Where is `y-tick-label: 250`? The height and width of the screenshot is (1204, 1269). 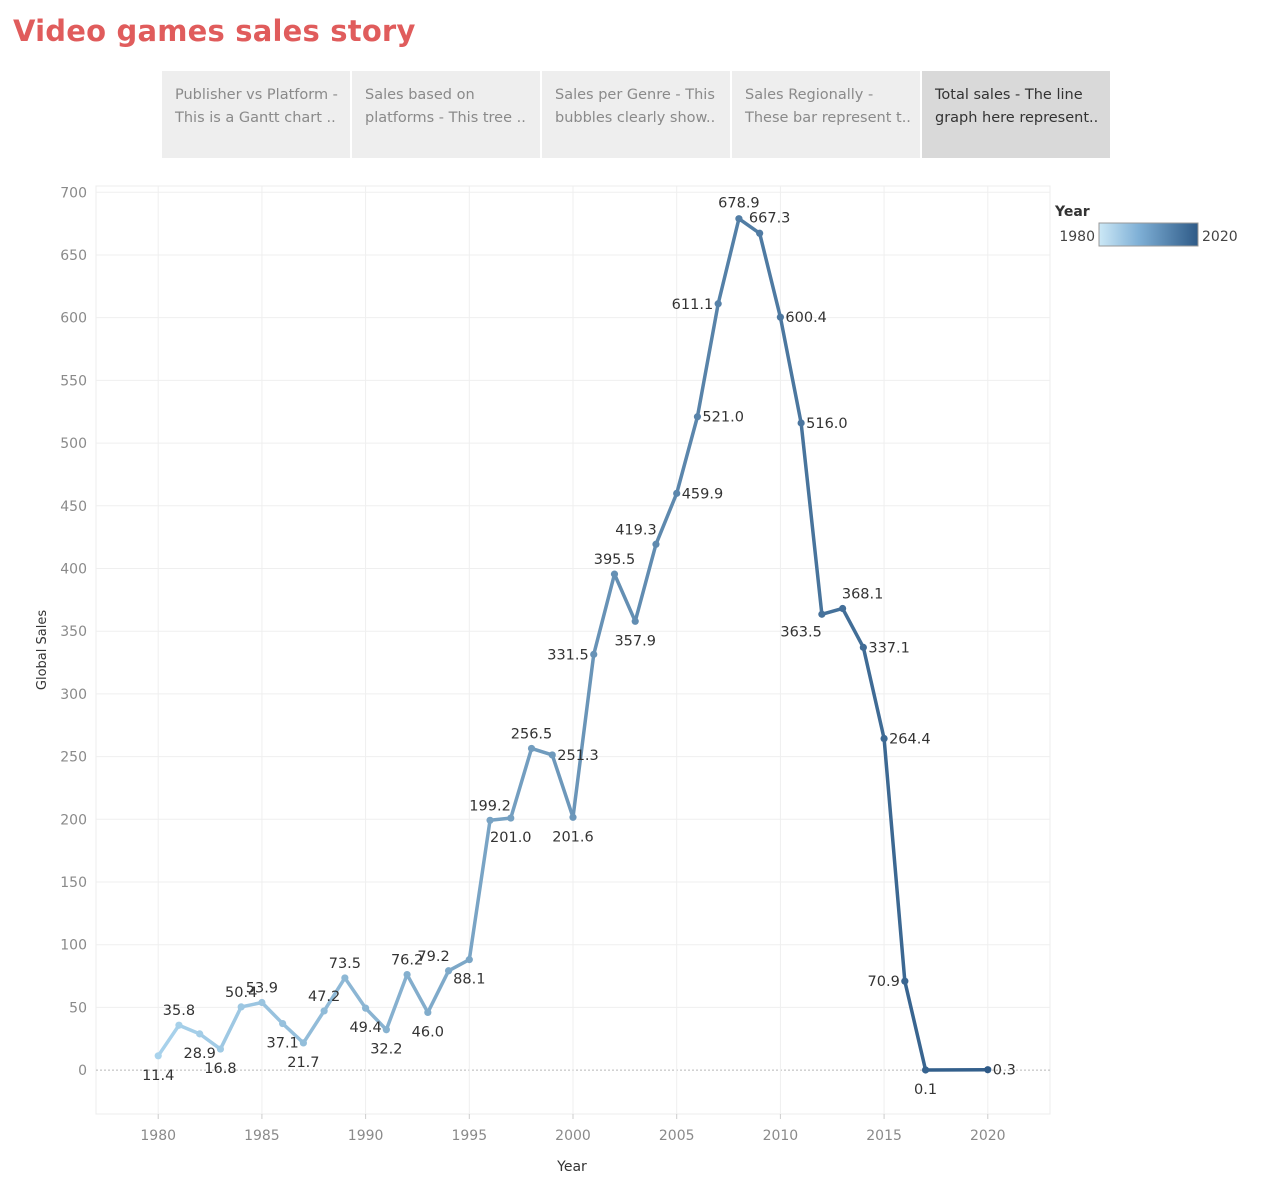
y-tick-label: 250 is located at coordinates (73, 758).